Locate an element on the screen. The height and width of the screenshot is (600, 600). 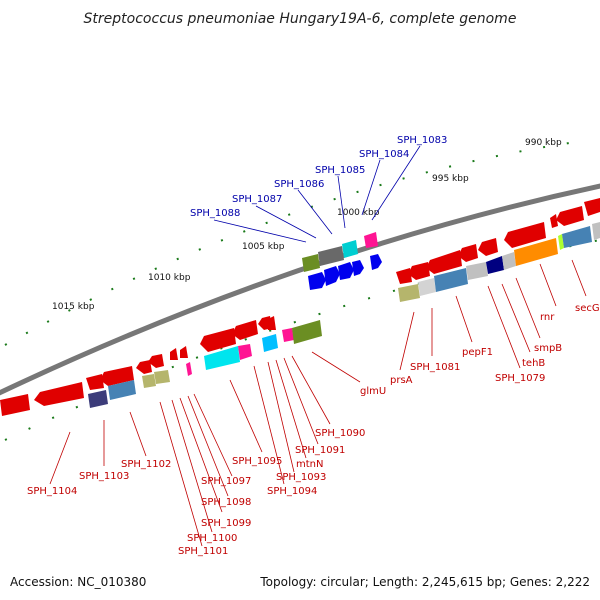
label-pepf1: pepF1 is located at coordinates (477, 352).